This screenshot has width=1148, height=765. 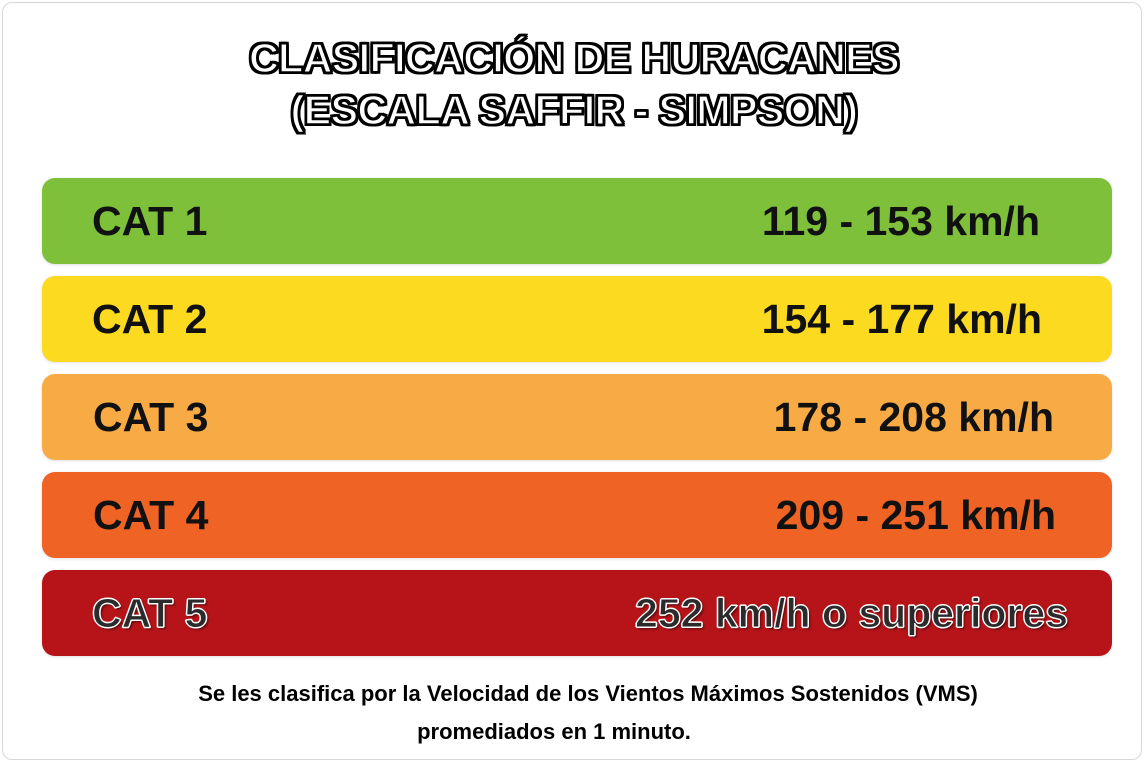 I want to click on category-4-bar: CAT 4 209 - 251 km/h, so click(x=577, y=515).